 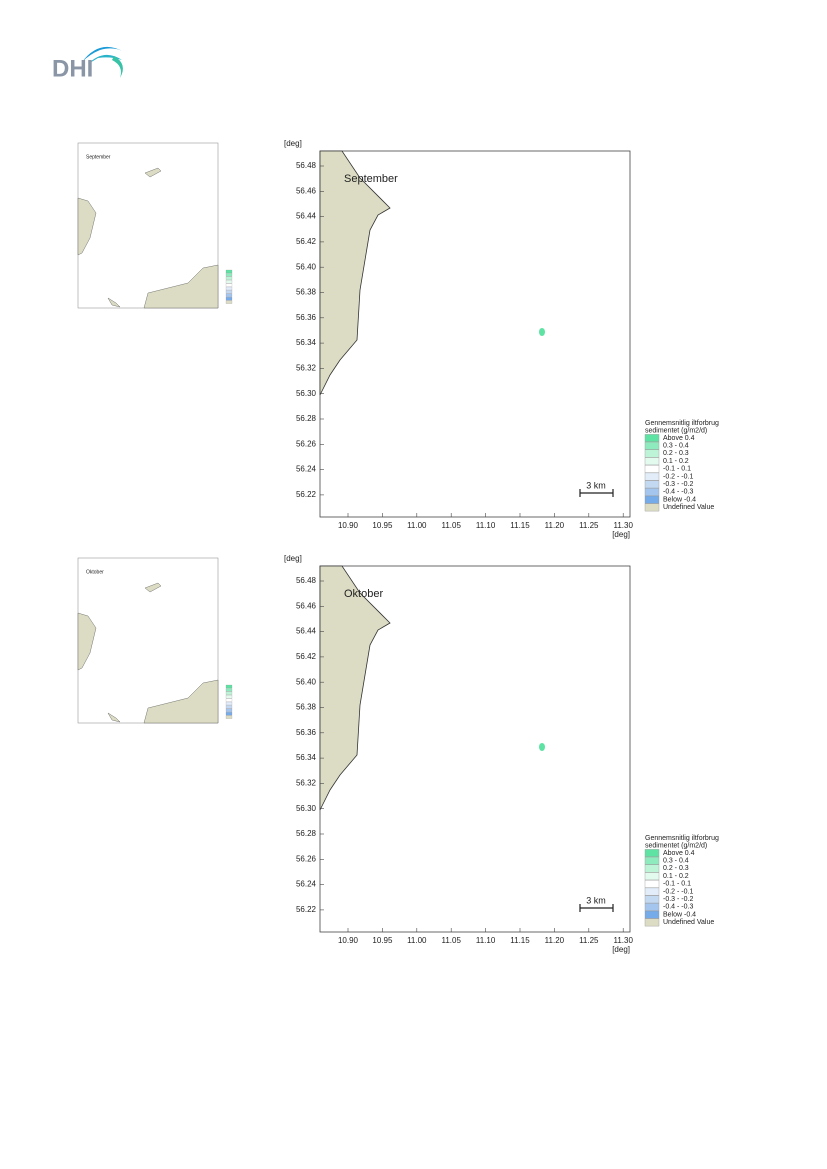 I want to click on y-tick-label: 56.40, so click(x=306, y=681).